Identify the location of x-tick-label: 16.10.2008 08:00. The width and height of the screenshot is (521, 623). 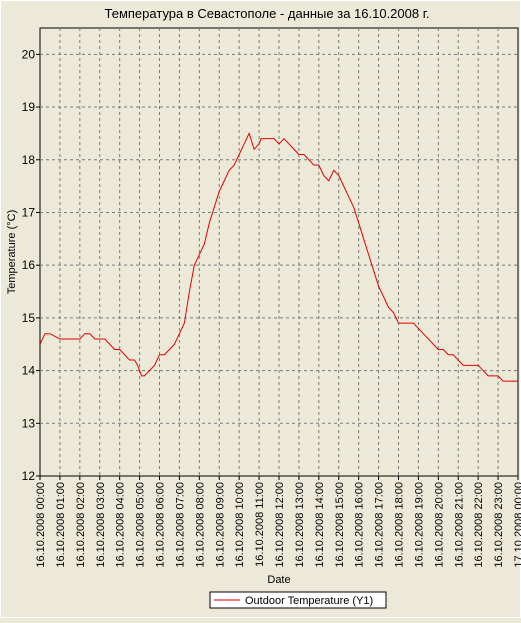
(200, 525).